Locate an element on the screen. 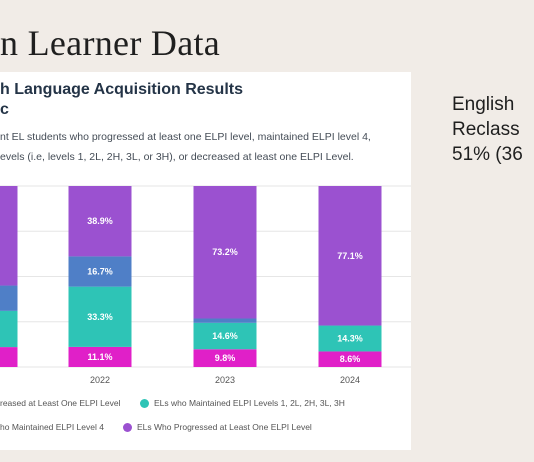  data-label: 9.8% is located at coordinates (225, 358).